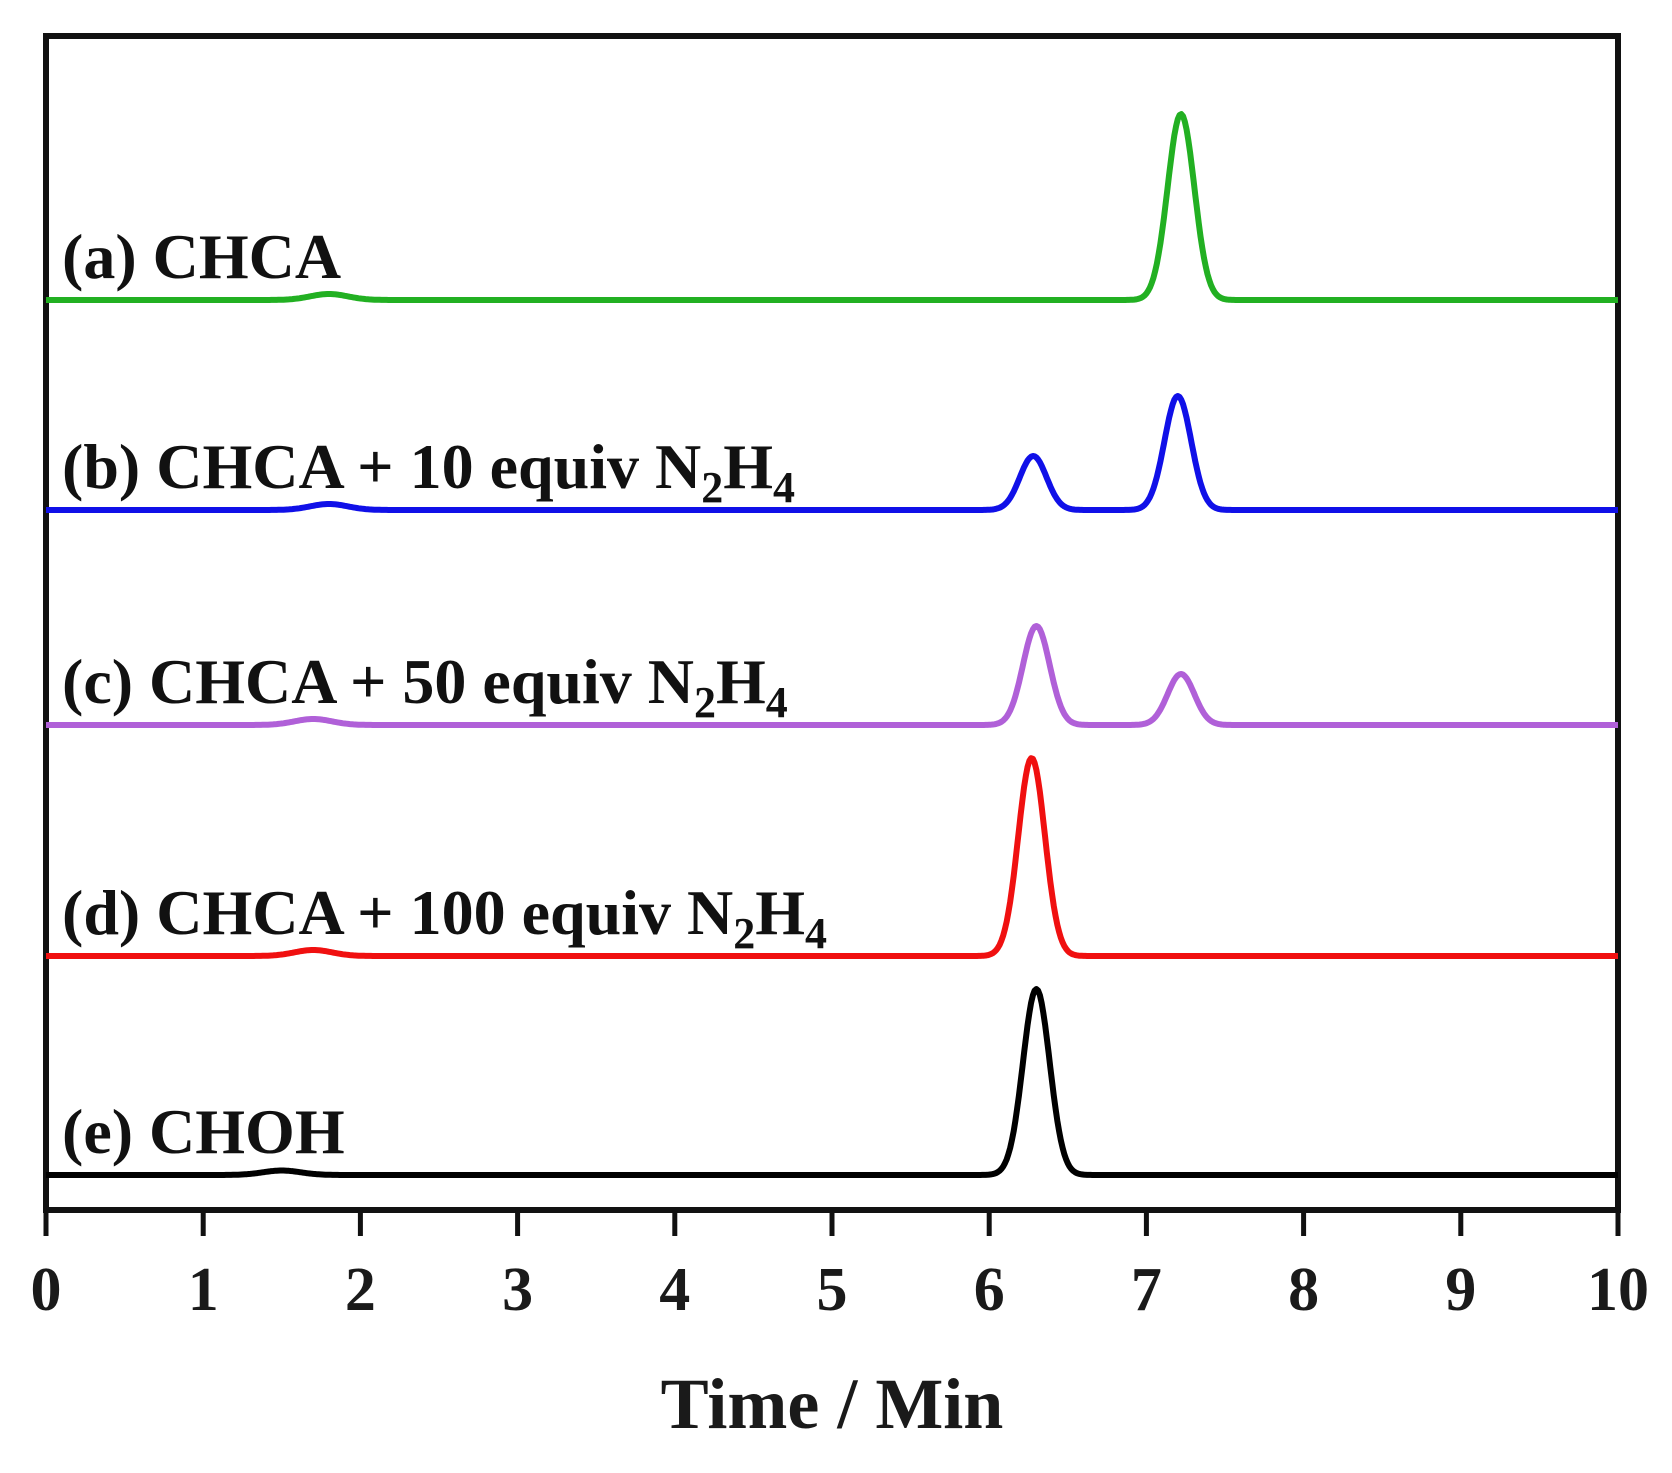  I want to click on series-line-d, so click(832, 857).